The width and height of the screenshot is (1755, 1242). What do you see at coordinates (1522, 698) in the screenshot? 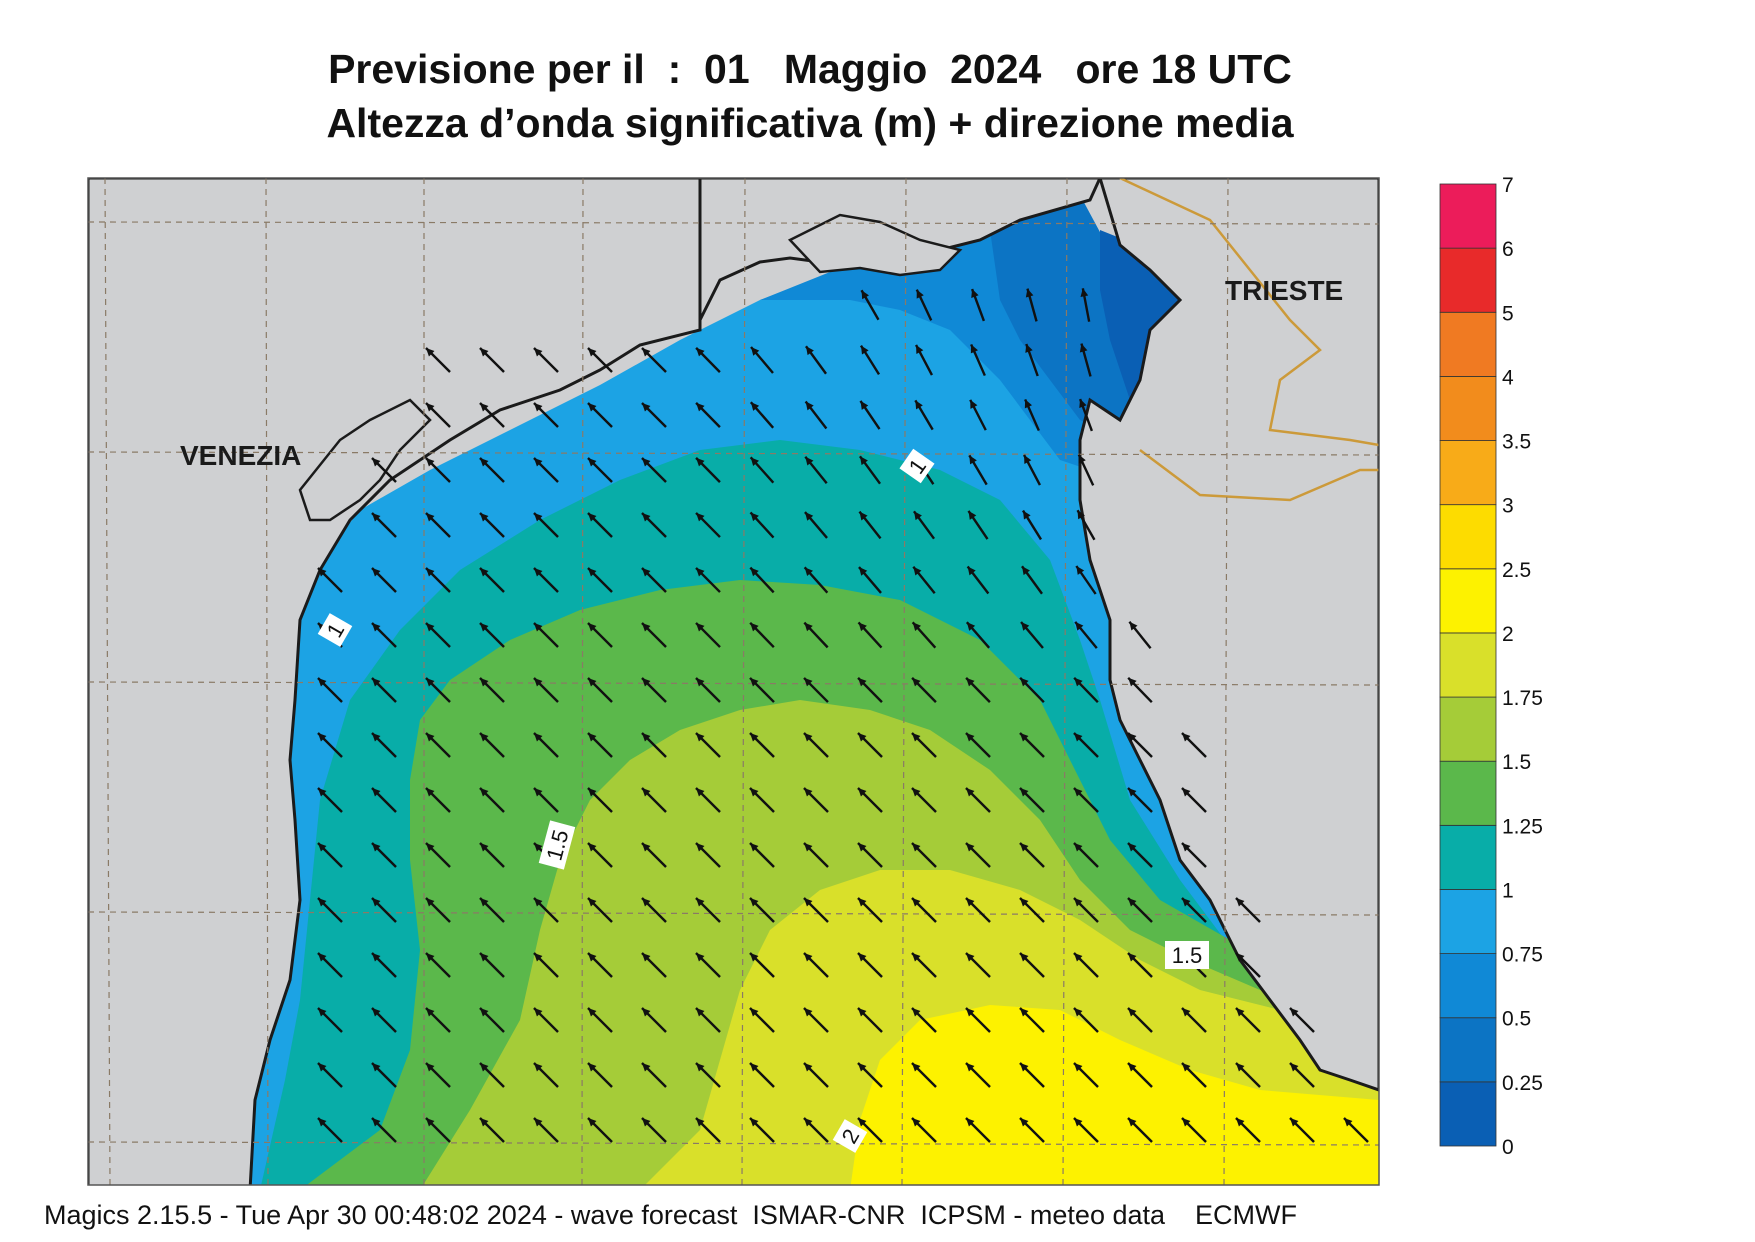
I see `colorbar-tick-label: 1.75` at bounding box center [1522, 698].